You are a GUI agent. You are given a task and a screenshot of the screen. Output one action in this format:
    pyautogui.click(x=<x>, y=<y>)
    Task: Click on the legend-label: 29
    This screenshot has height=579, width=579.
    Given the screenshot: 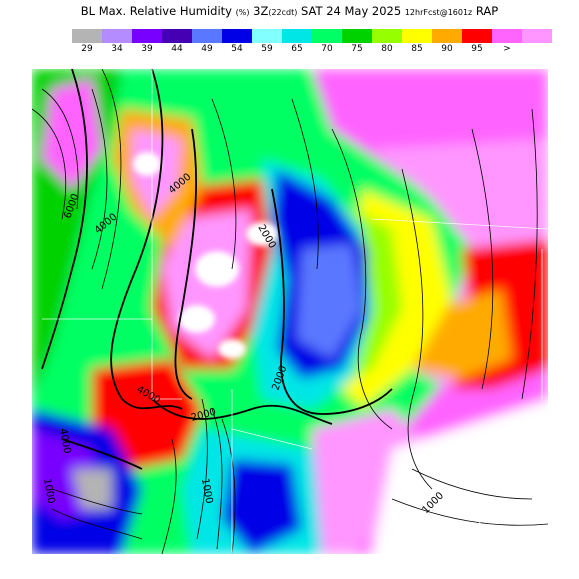 What is the action you would take?
    pyautogui.click(x=87, y=49)
    